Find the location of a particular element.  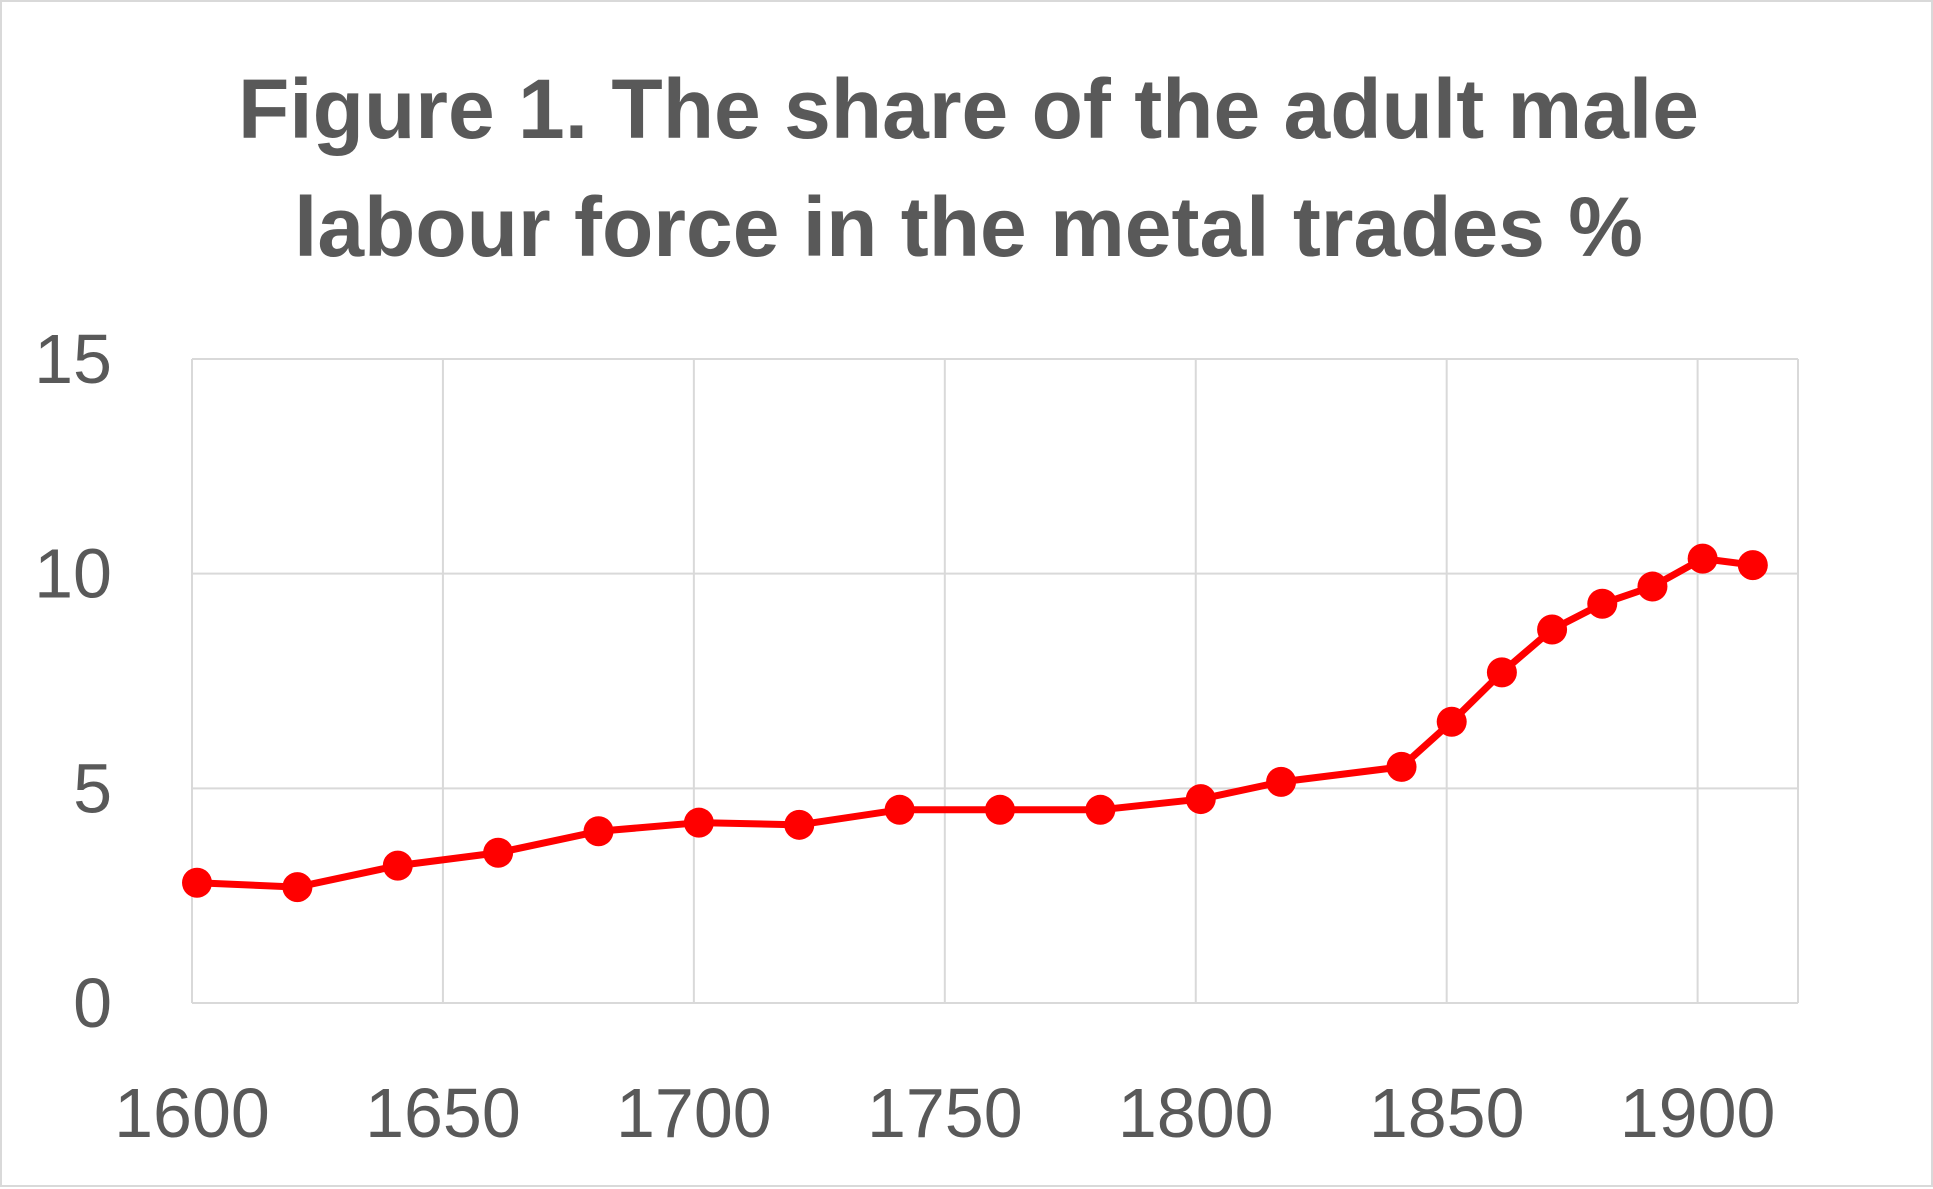

x-tick-label: 1900 is located at coordinates (1698, 1113).